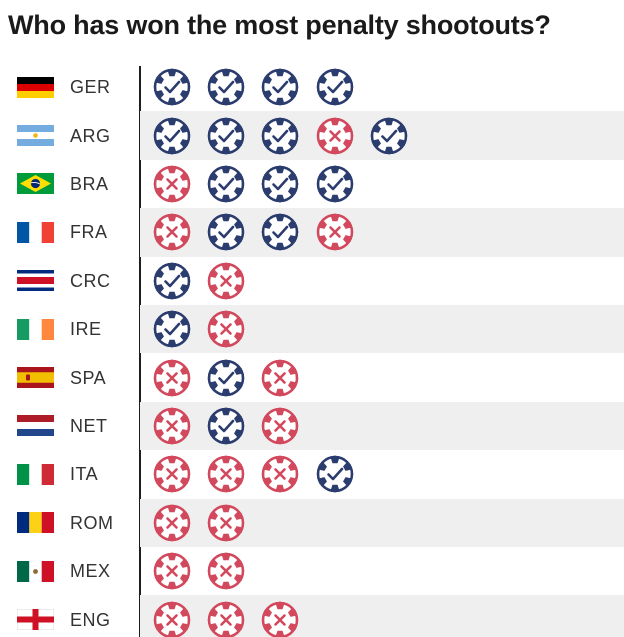 This screenshot has width=624, height=637. What do you see at coordinates (312, 232) in the screenshot?
I see `table-row: FRA` at bounding box center [312, 232].